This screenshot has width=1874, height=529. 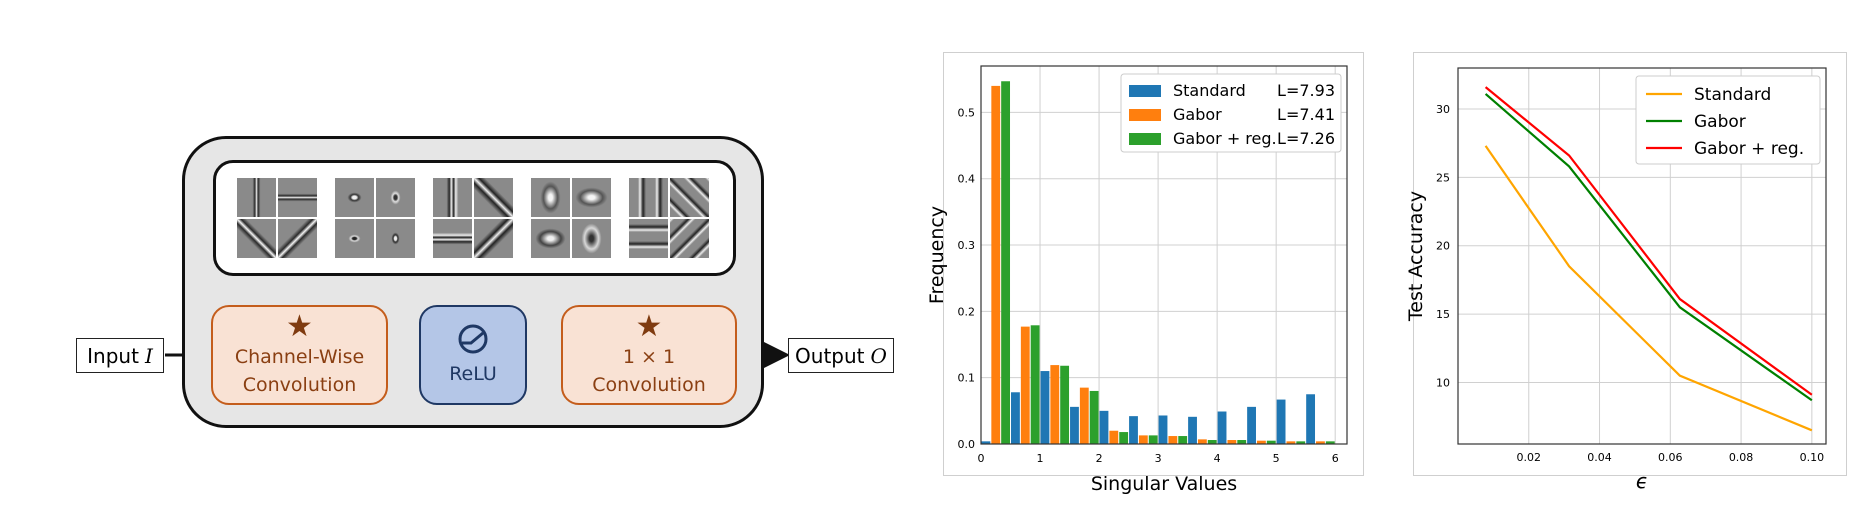 I want to click on x-tick-label: 0.04, so click(x=1599, y=457).